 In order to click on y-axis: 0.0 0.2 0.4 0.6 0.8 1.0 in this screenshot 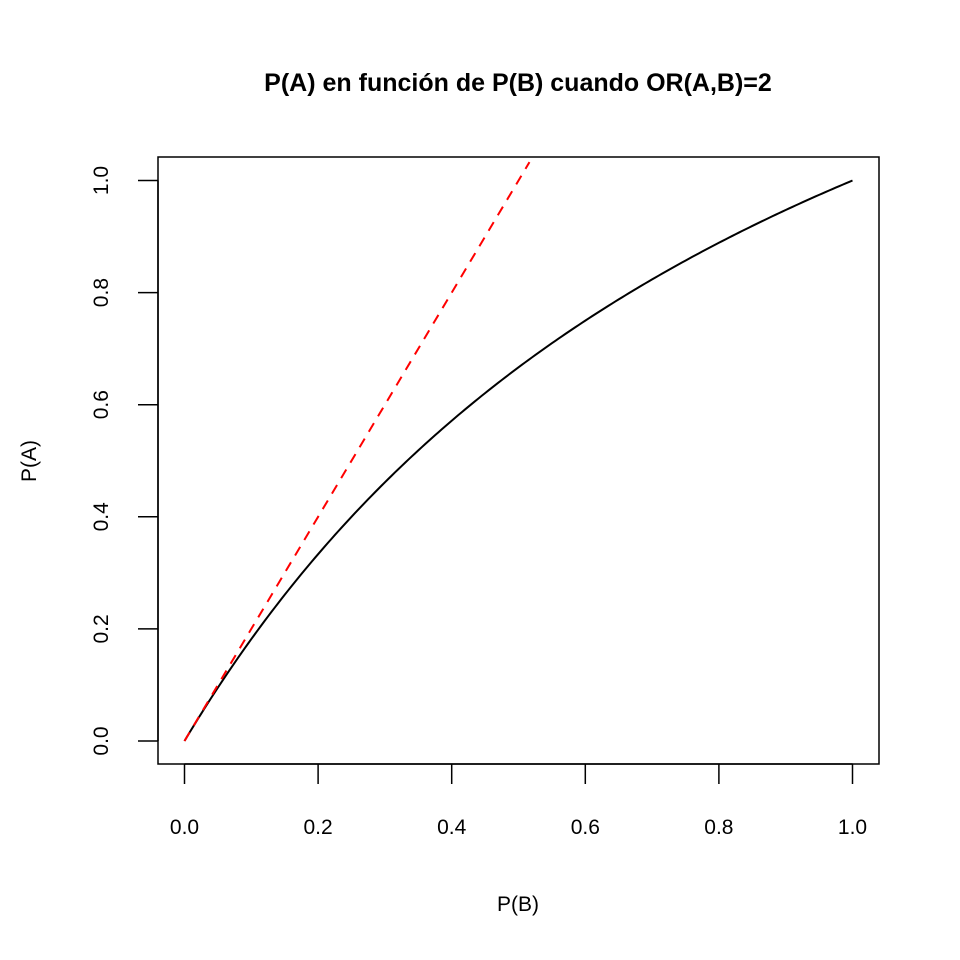, I will do `click(124, 461)`.